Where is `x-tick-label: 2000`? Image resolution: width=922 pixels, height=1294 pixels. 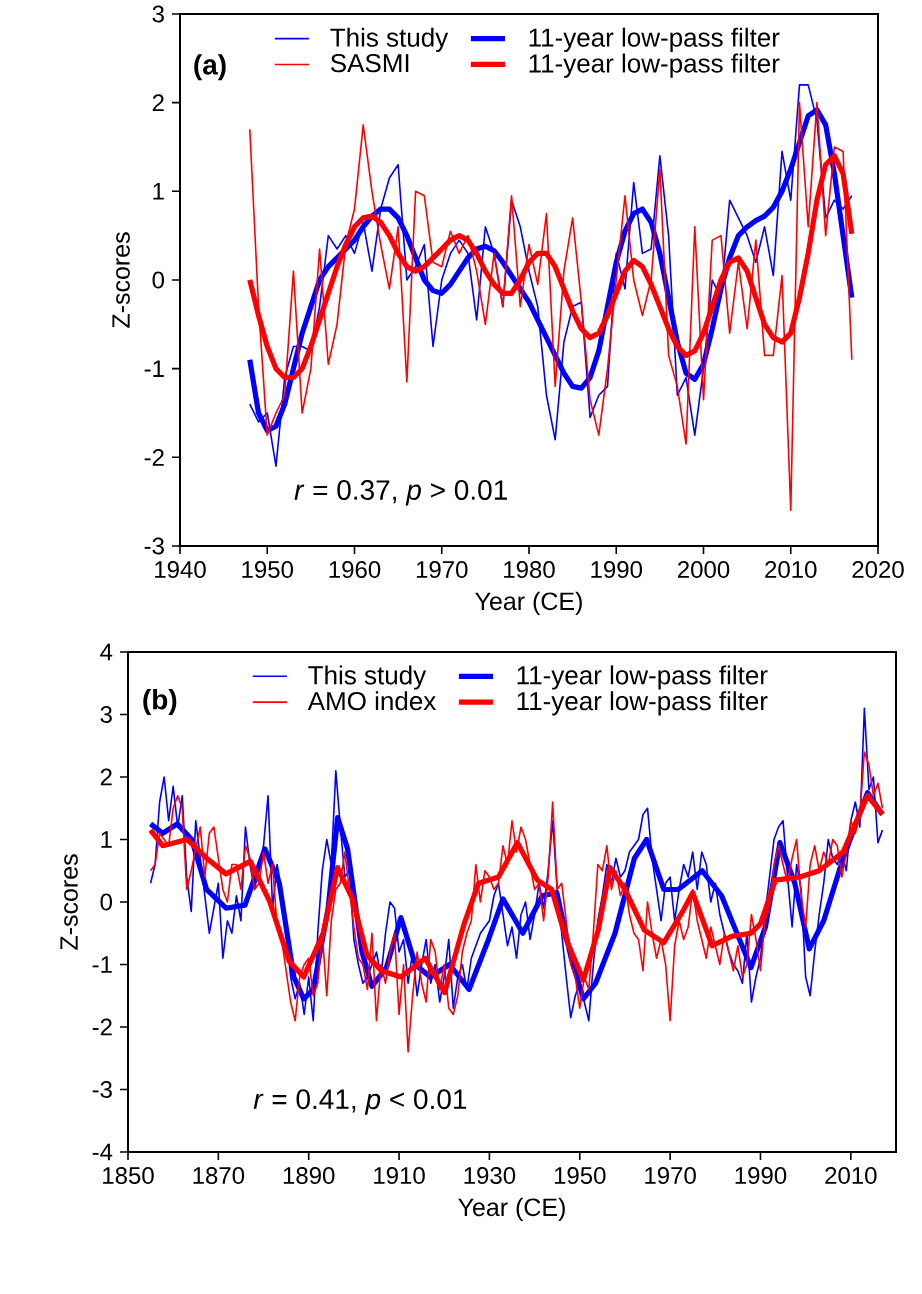
x-tick-label: 2000 is located at coordinates (704, 570).